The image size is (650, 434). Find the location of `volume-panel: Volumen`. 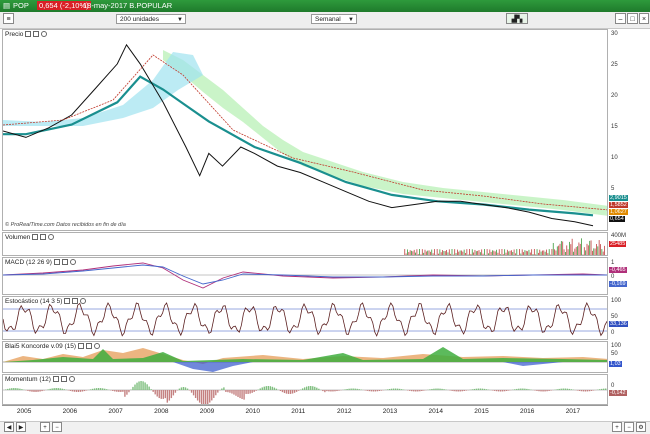

volume-panel: Volumen is located at coordinates (305, 244).